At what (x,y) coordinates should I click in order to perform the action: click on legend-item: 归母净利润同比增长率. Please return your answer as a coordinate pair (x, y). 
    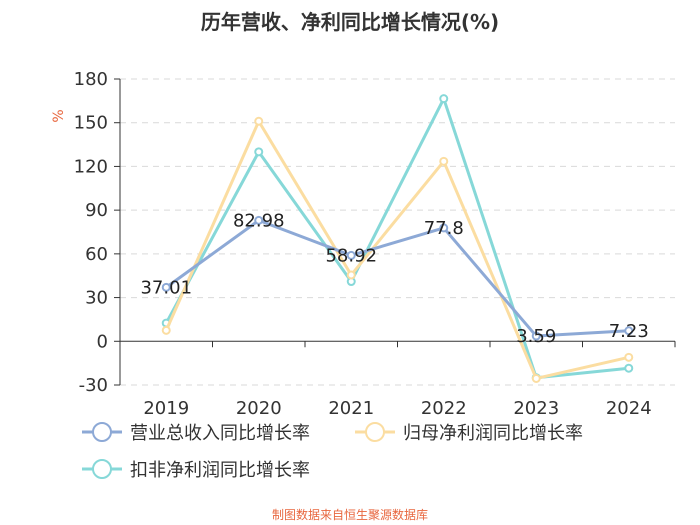
    Looking at the image, I should click on (469, 433).